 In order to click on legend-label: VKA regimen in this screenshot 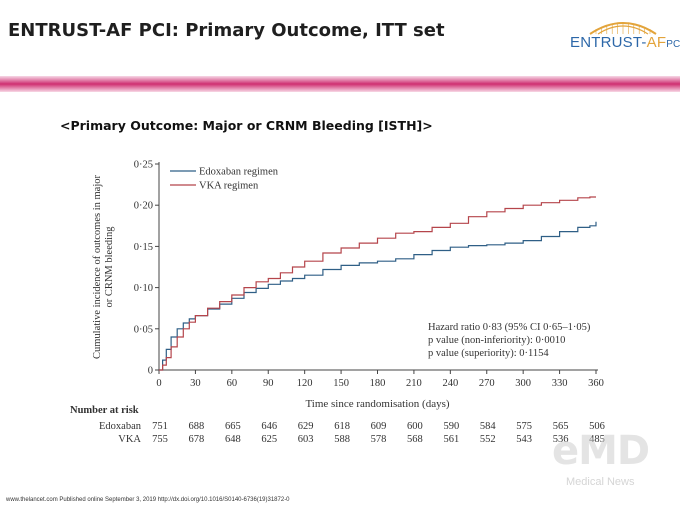, I will do `click(229, 186)`.